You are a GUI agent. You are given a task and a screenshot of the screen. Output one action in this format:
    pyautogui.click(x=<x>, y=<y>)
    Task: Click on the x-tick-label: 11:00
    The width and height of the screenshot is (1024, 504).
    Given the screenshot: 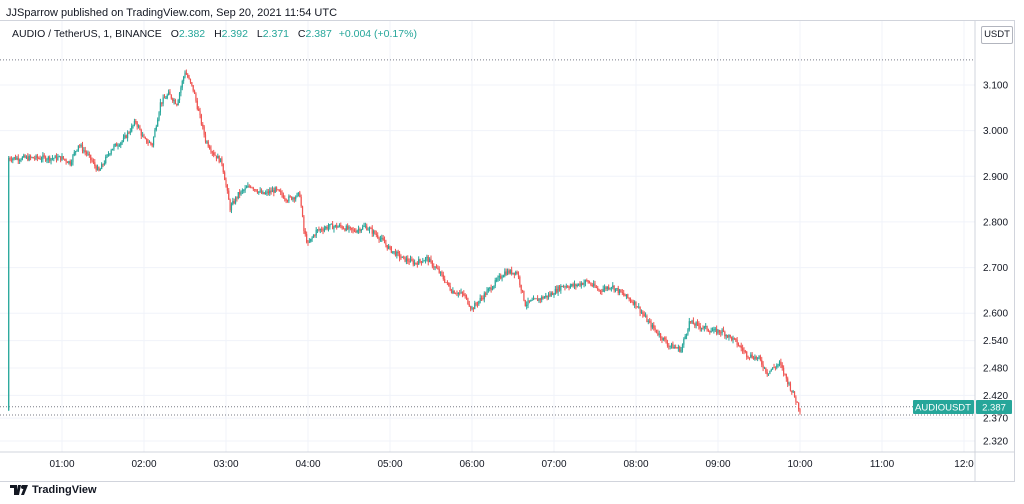 What is the action you would take?
    pyautogui.click(x=882, y=464)
    